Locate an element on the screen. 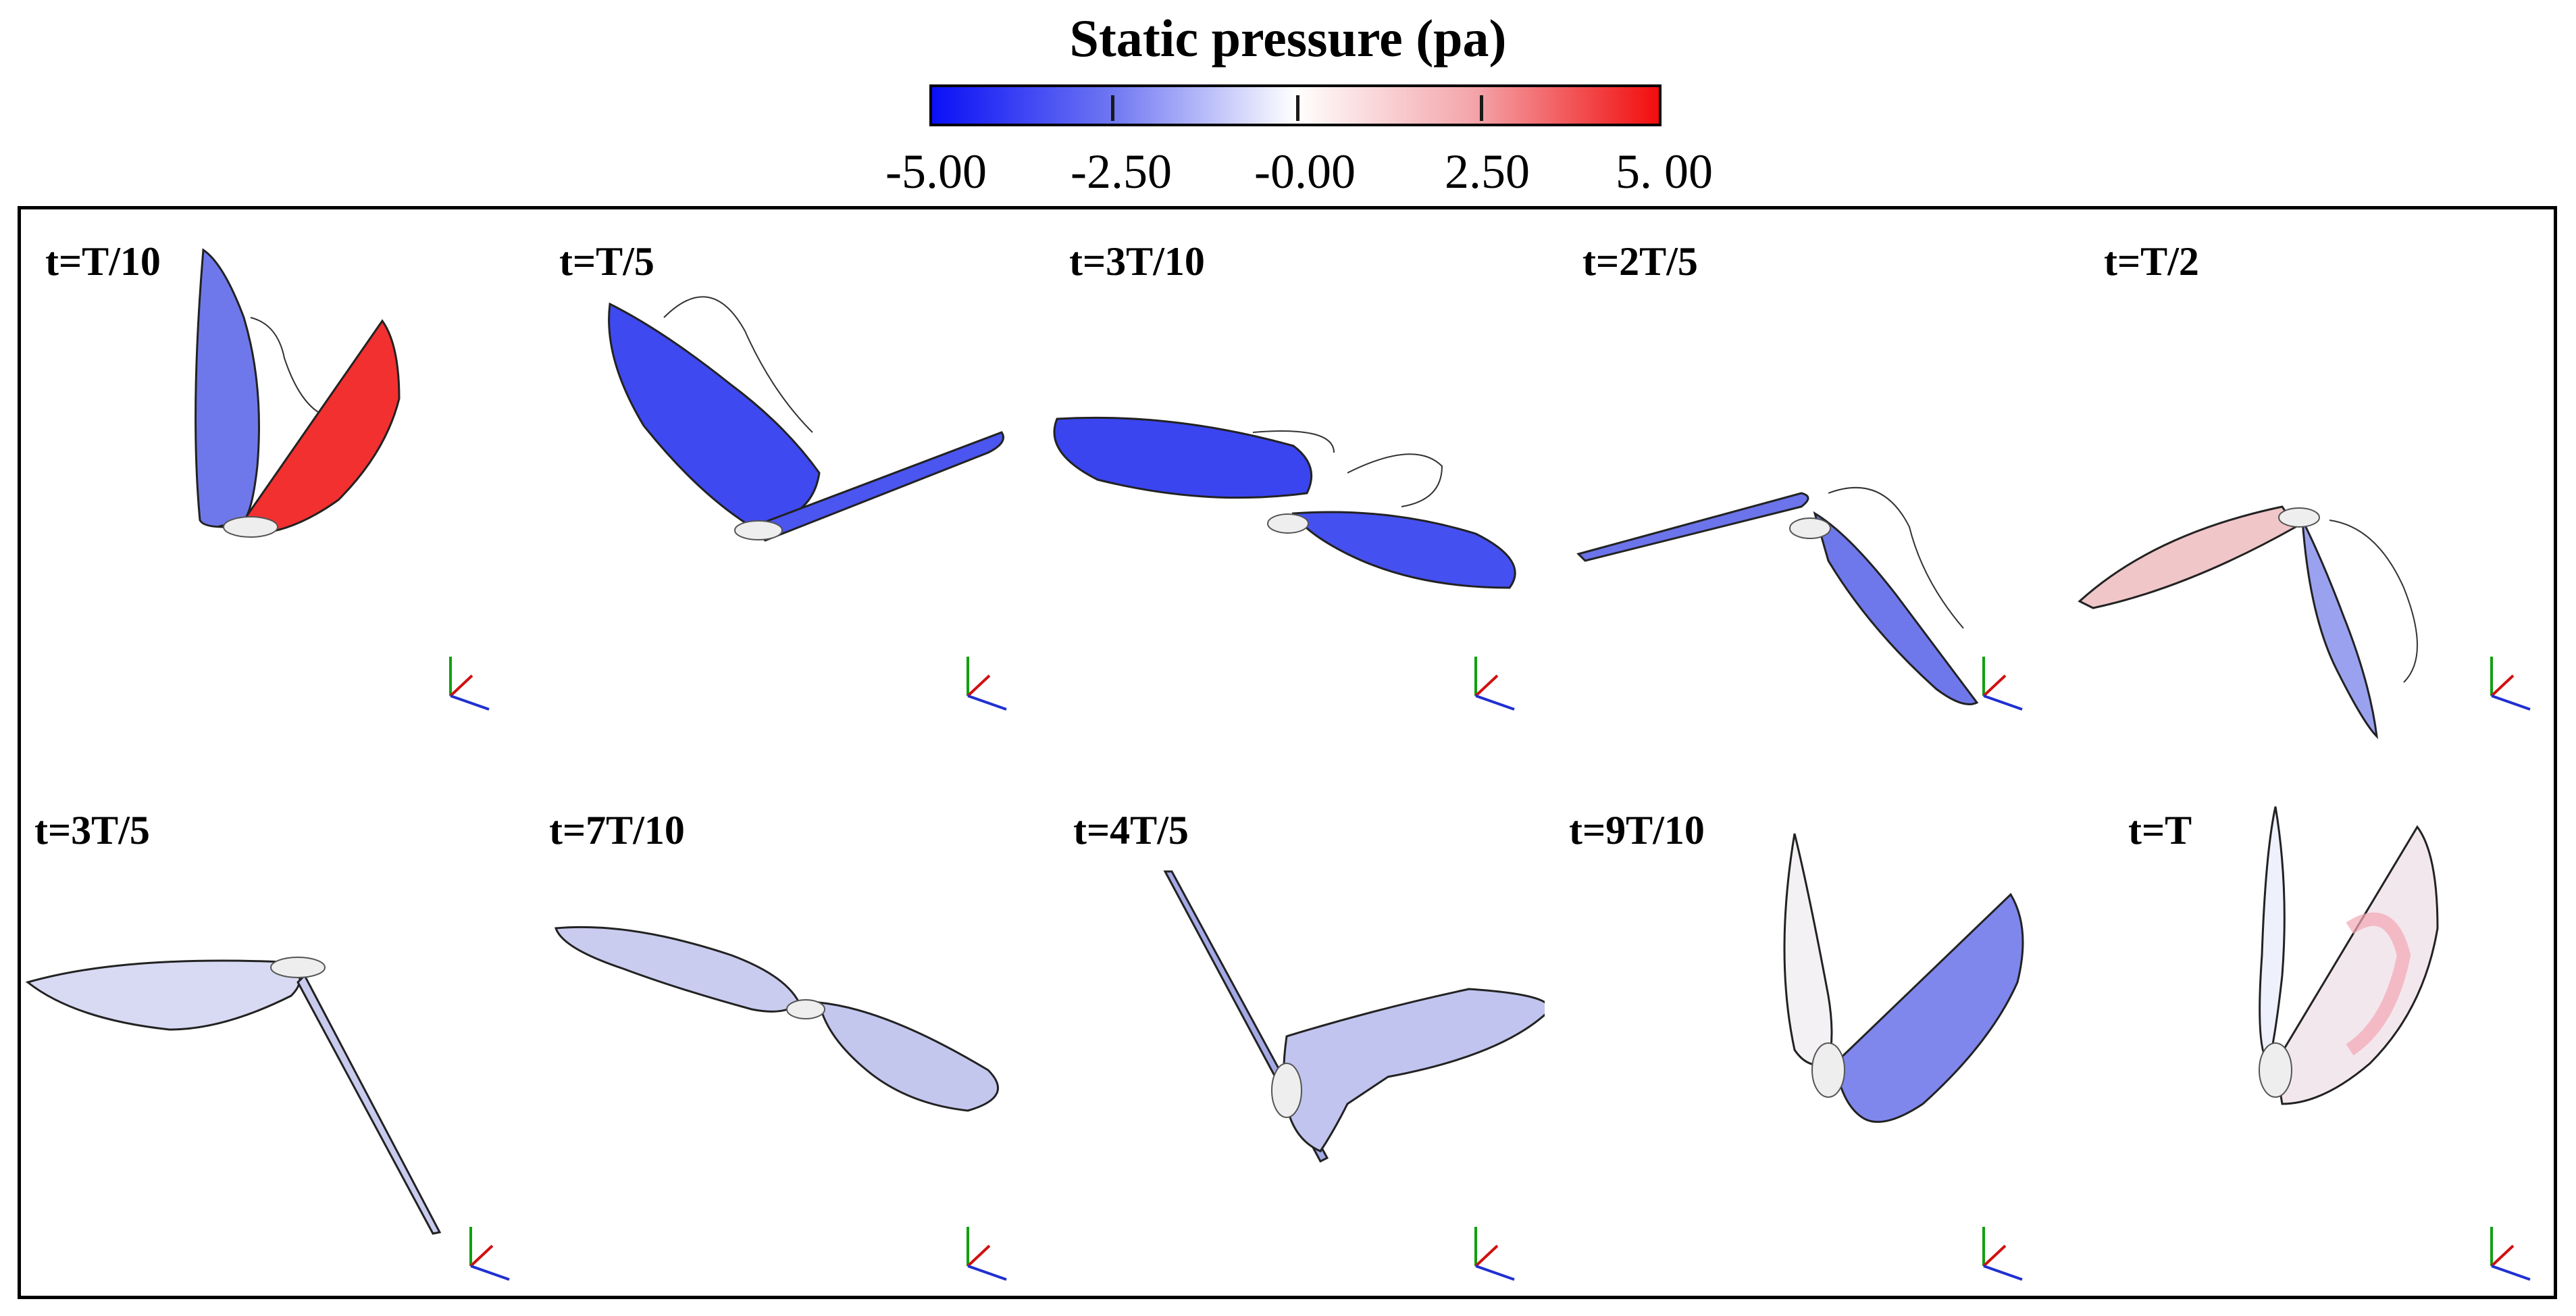 Image resolution: width=2576 pixels, height=1316 pixels. frame-cell: t=9T/10 is located at coordinates (1799, 1024).